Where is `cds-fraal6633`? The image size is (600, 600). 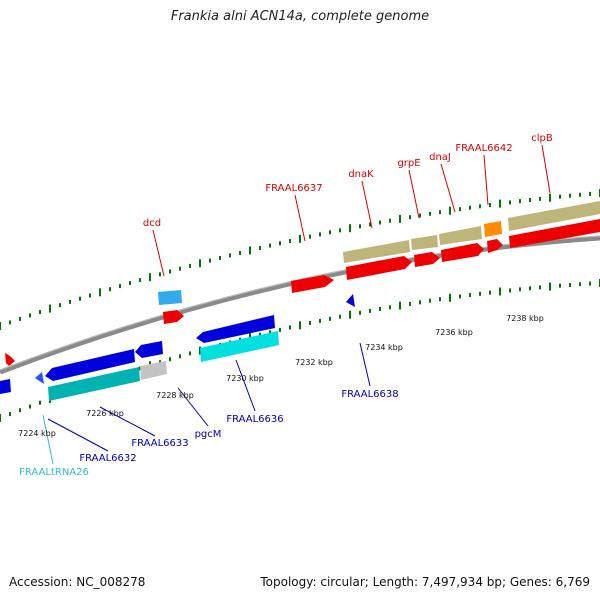 cds-fraal6633 is located at coordinates (149, 349).